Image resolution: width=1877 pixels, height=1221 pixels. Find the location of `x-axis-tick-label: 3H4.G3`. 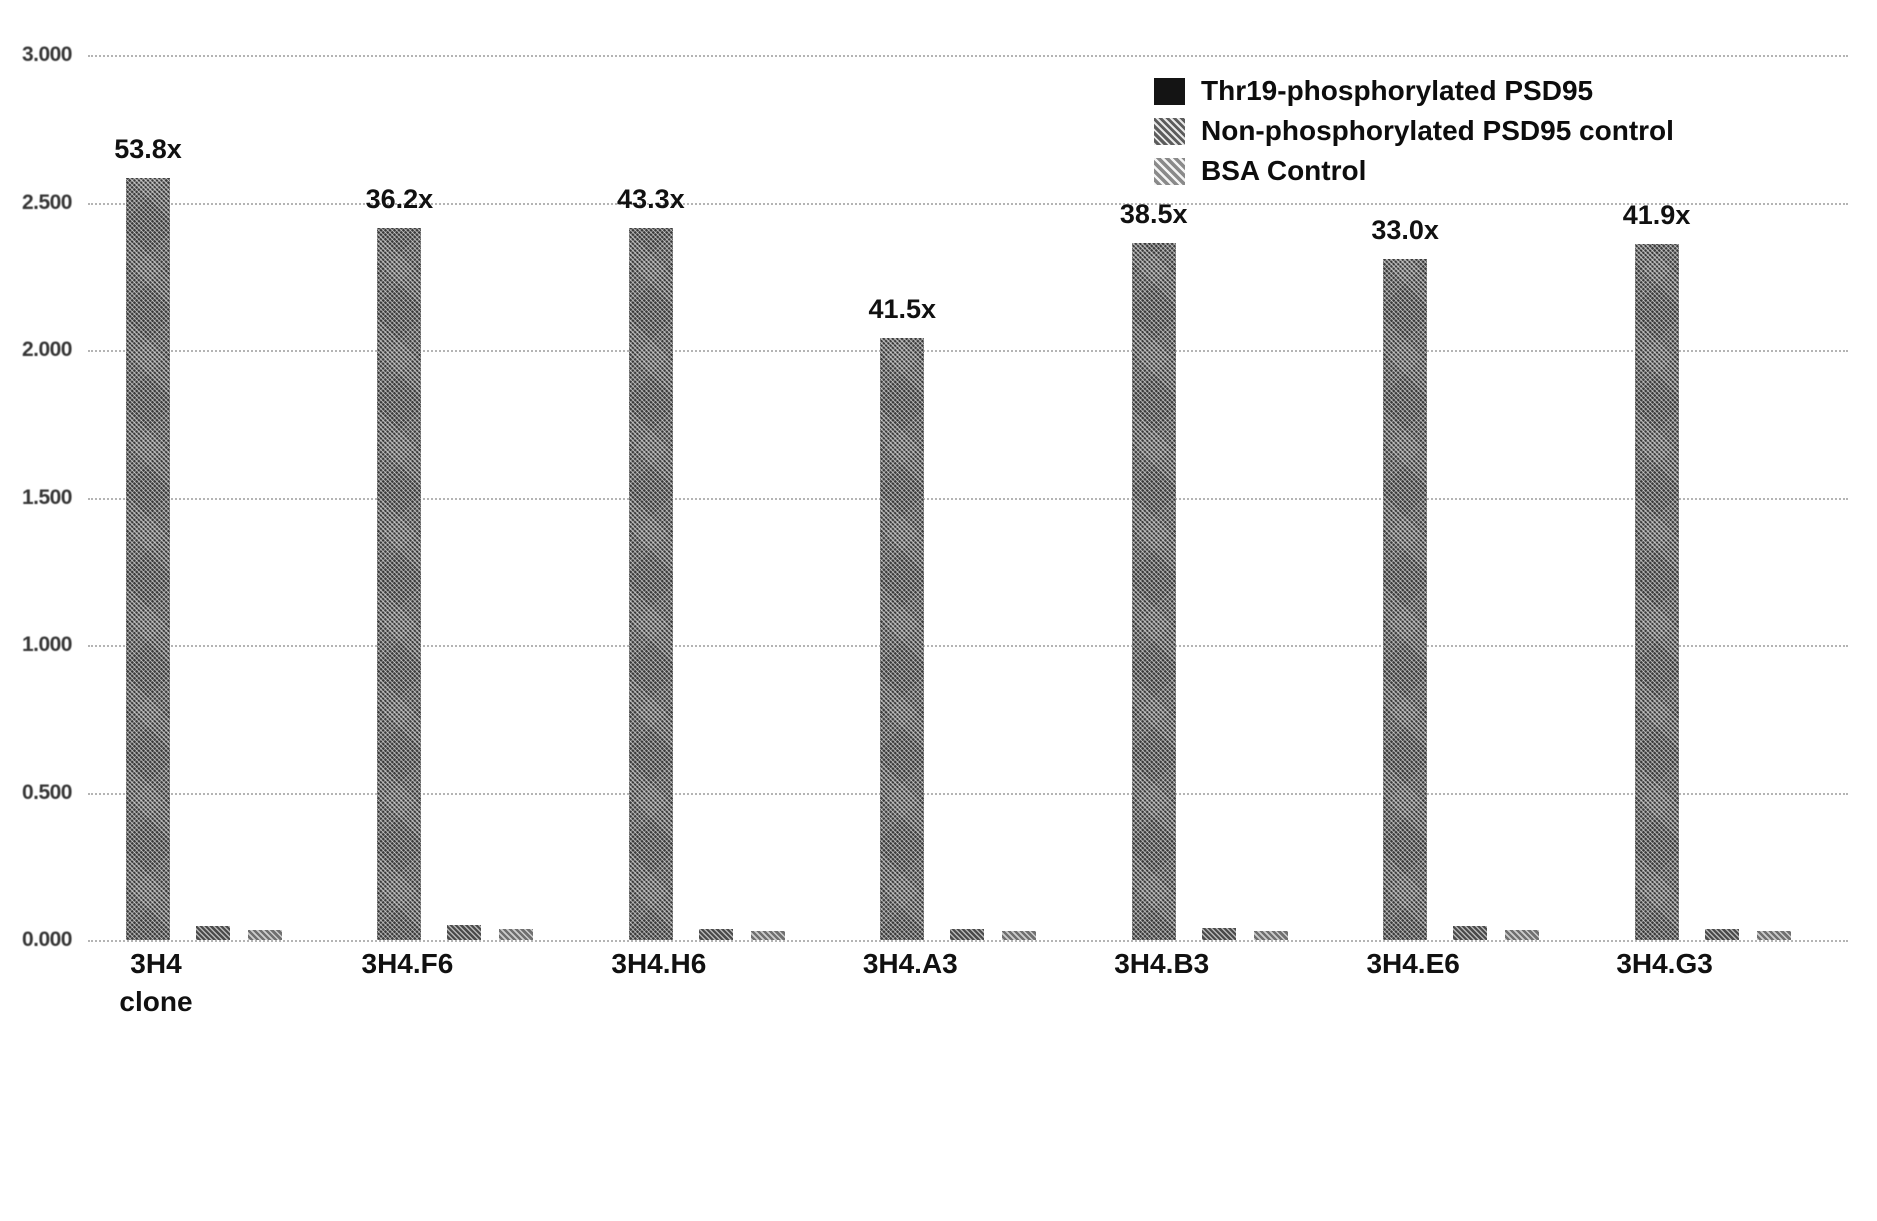

x-axis-tick-label: 3H4.G3 is located at coordinates (1664, 964).